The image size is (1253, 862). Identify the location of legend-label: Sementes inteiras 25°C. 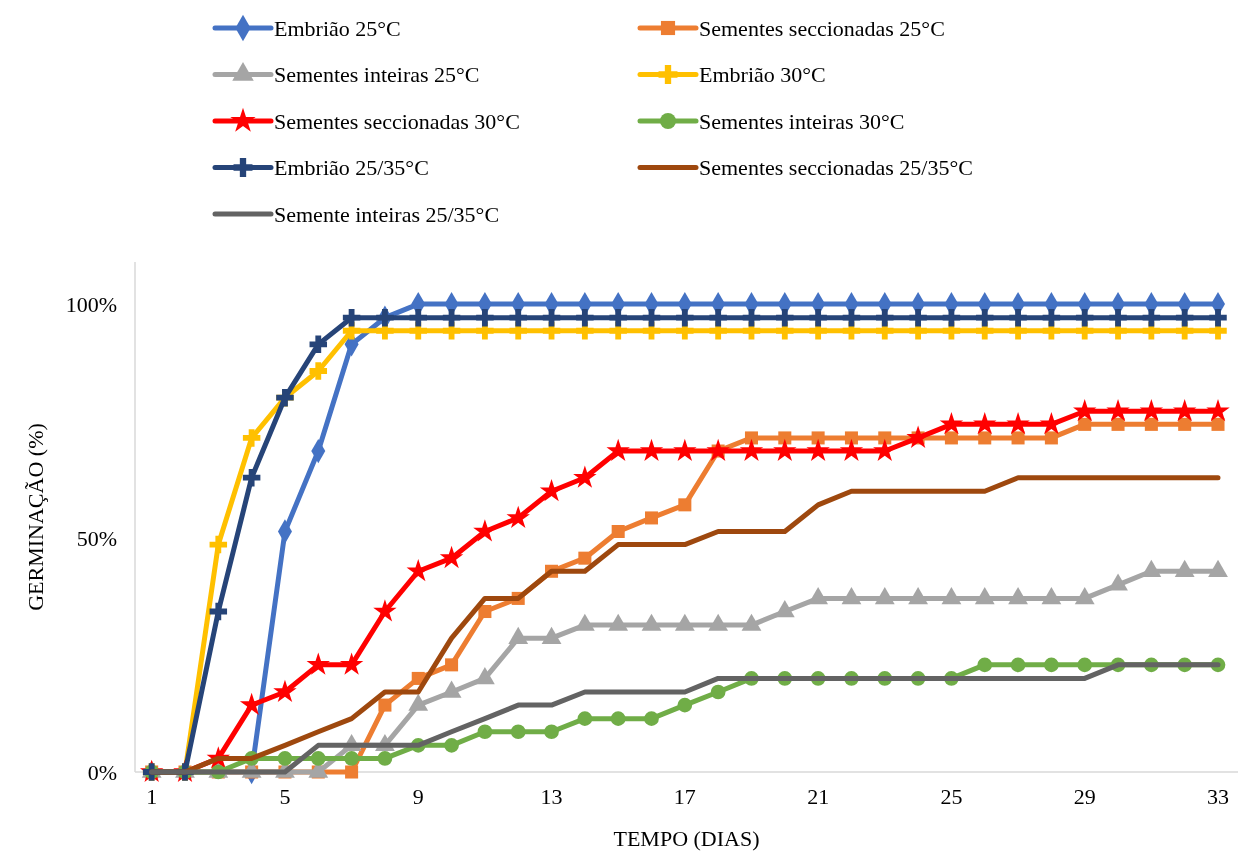
(377, 75).